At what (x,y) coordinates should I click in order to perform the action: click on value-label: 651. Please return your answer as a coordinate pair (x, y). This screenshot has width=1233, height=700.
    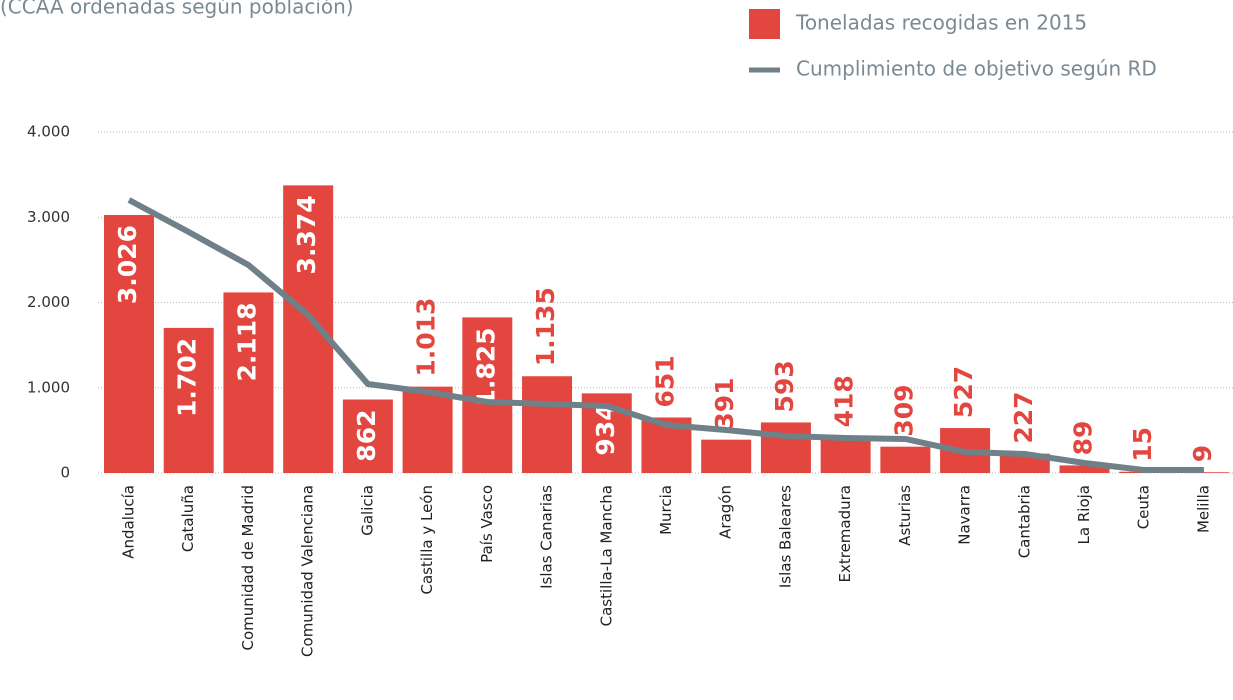
    Looking at the image, I should click on (664, 381).